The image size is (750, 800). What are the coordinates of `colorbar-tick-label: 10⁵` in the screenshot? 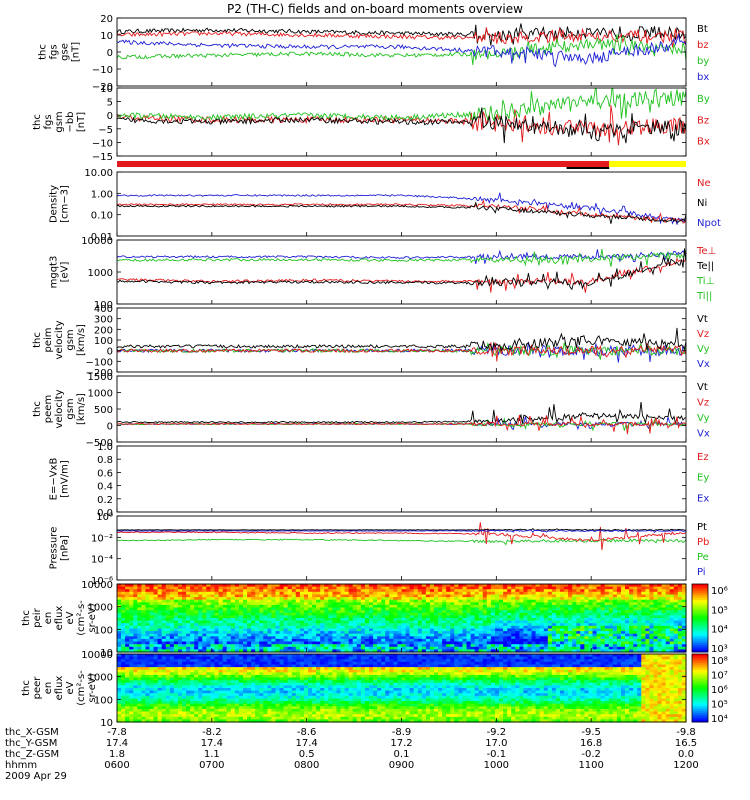 It's located at (719, 610).